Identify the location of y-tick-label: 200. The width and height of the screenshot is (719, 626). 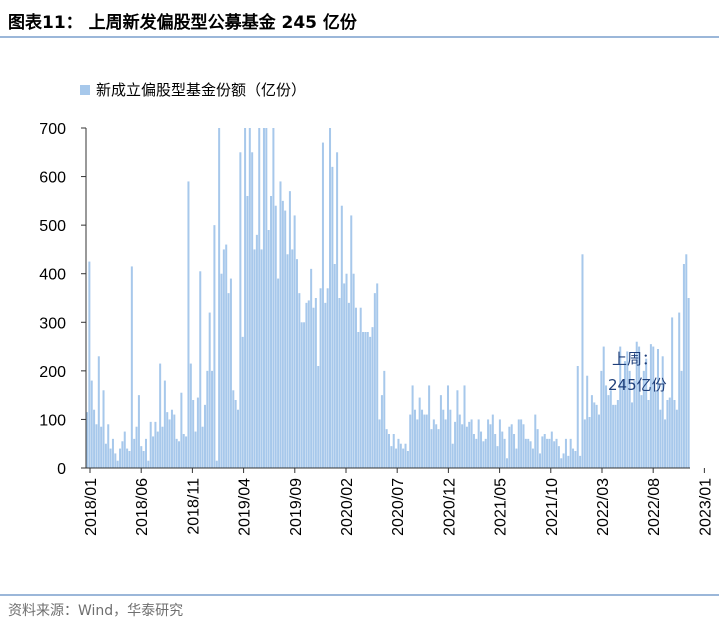
(52, 372).